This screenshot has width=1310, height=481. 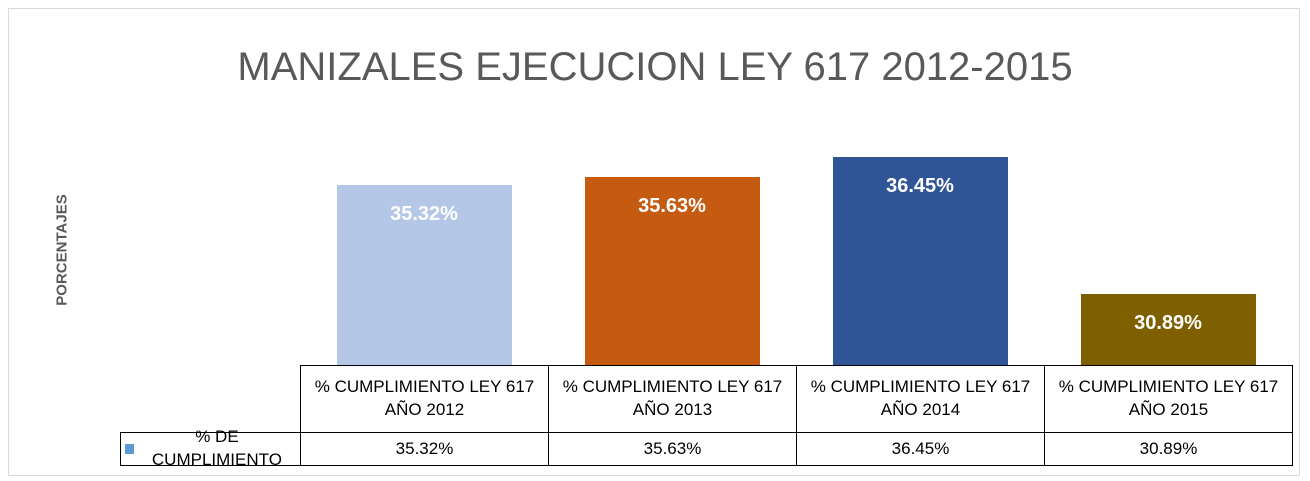 What do you see at coordinates (129, 449) in the screenshot?
I see `legend-swatch` at bounding box center [129, 449].